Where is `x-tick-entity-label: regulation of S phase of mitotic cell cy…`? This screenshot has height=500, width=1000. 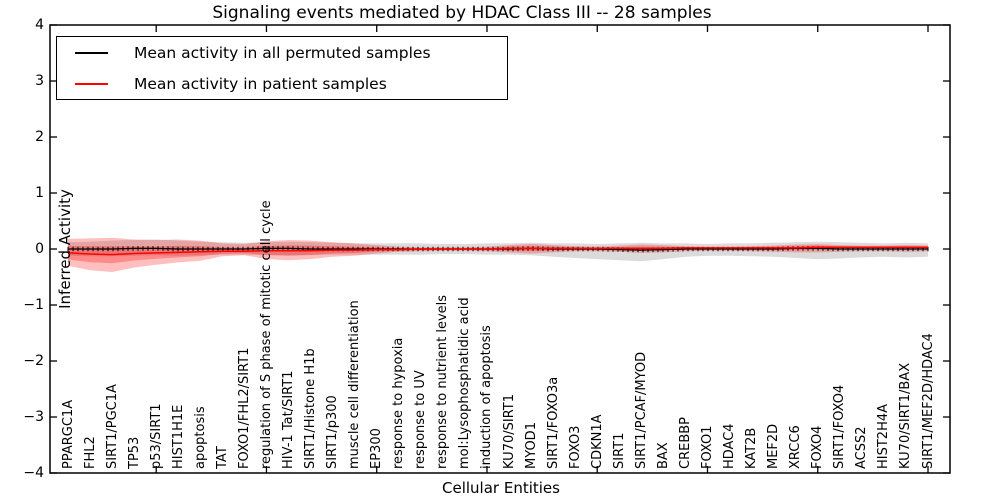 x-tick-entity-label: regulation of S phase of mitotic cell cy… is located at coordinates (266, 334).